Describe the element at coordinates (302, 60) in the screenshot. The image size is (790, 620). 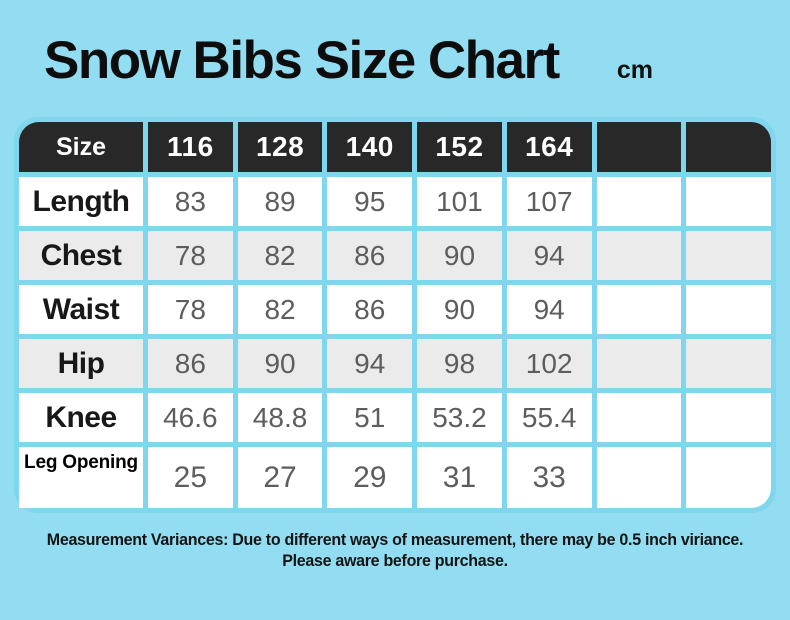
I see `page-title: Snow Bibs Size Chart` at that location.